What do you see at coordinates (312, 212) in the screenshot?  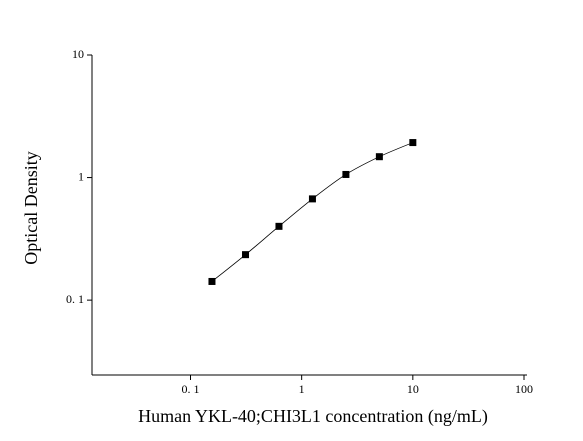 I see `fit-curve` at bounding box center [312, 212].